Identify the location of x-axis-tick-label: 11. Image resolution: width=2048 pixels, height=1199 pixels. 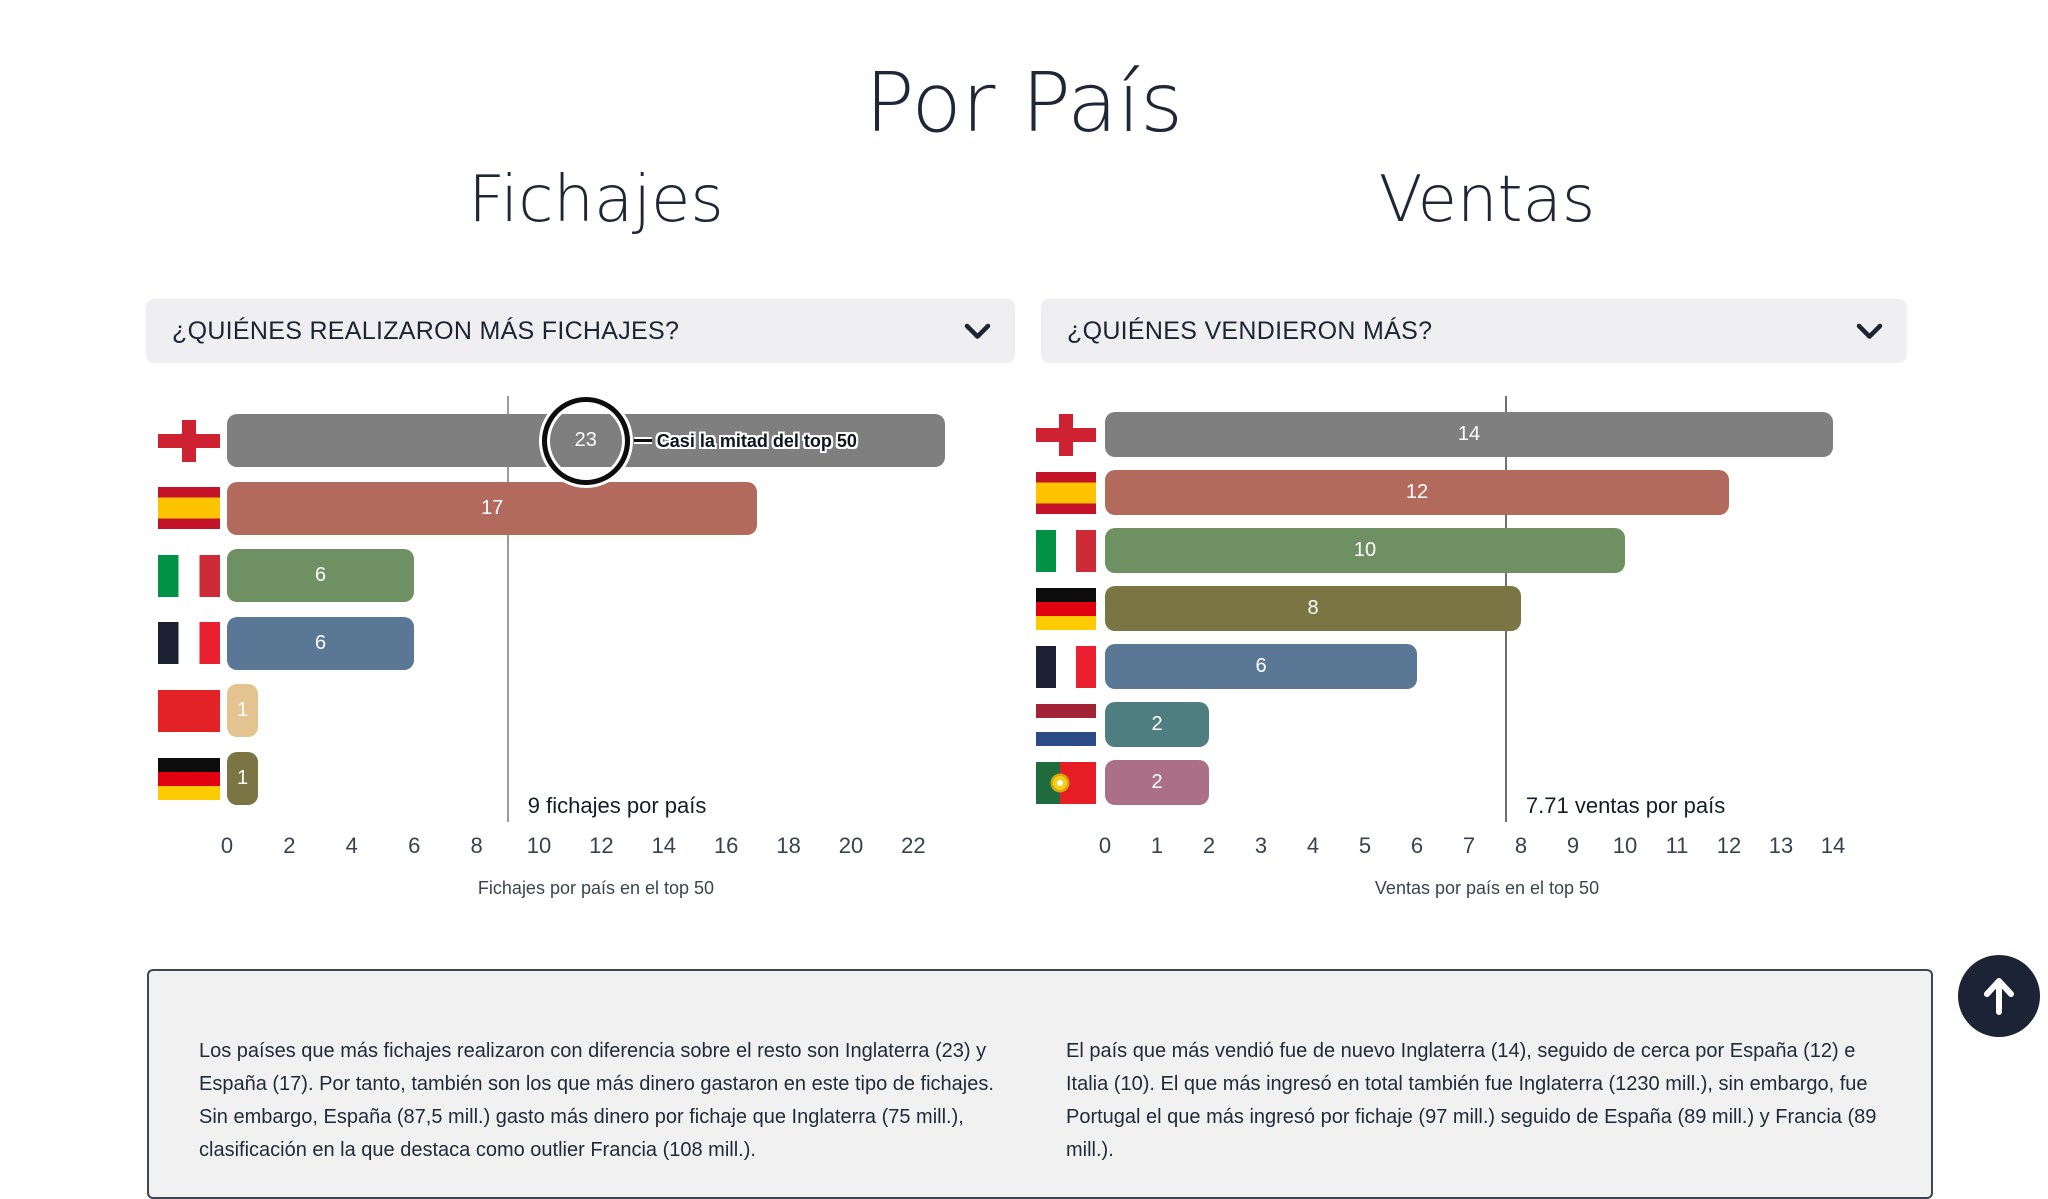
(1677, 845).